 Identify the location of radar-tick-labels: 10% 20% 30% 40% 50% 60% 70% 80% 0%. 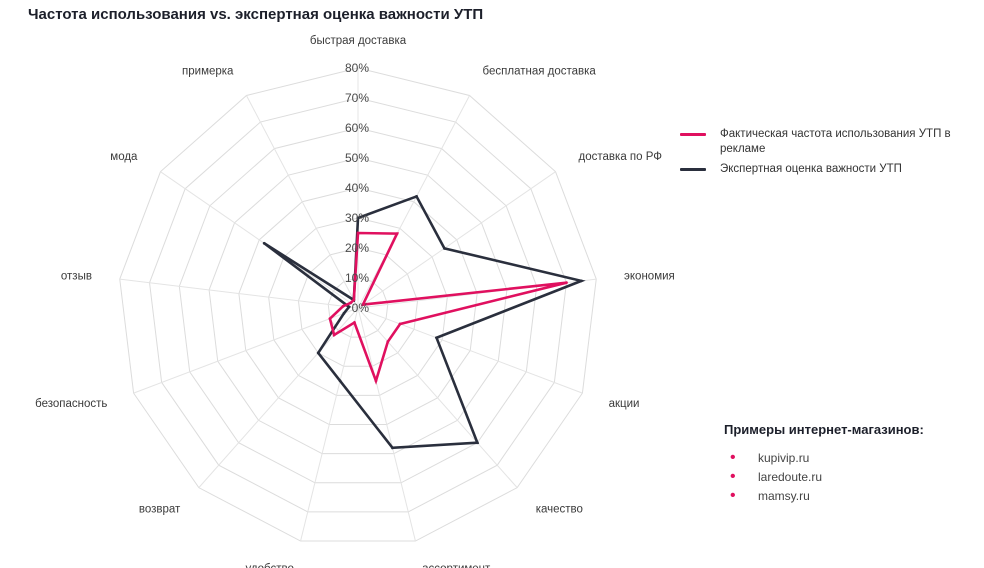
(357, 188).